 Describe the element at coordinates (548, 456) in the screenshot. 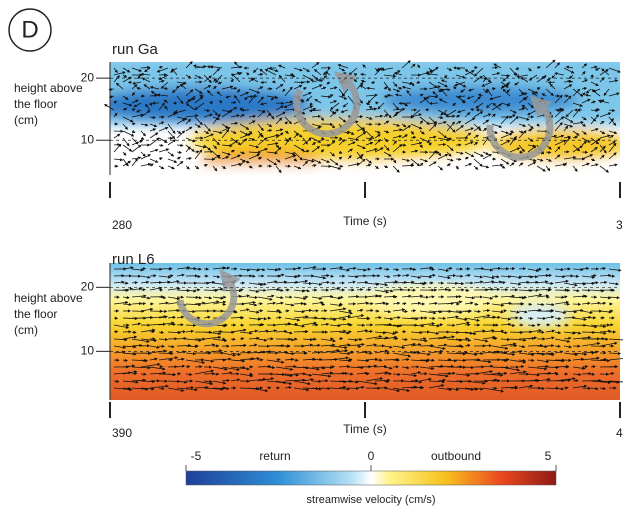

I see `colorbar-tick-label: 5` at that location.